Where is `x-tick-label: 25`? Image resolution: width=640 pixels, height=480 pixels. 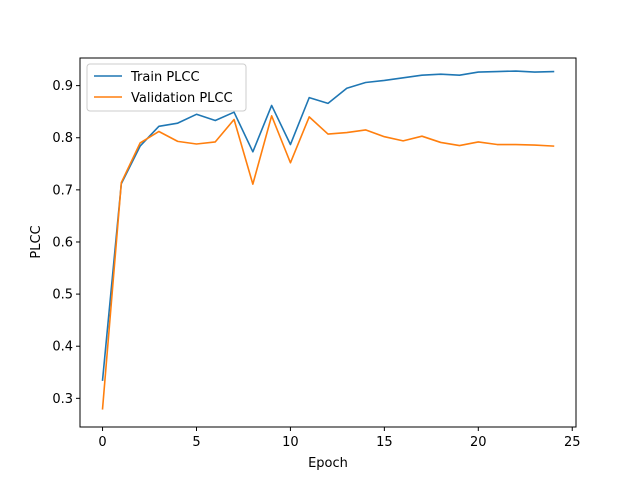
x-tick-label: 25 is located at coordinates (572, 442).